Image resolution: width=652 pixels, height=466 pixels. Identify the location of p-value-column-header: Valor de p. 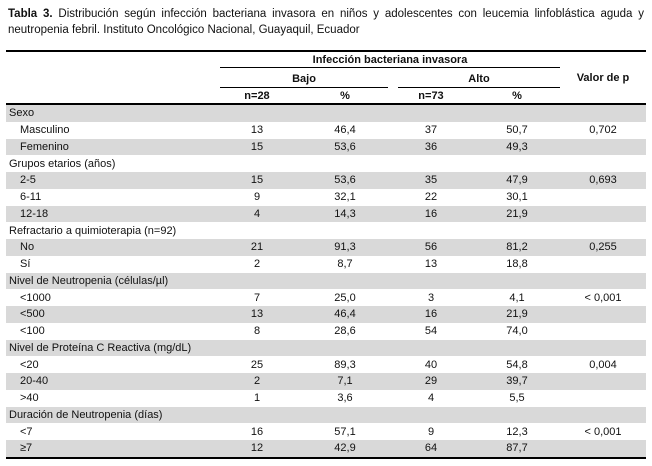
(603, 77).